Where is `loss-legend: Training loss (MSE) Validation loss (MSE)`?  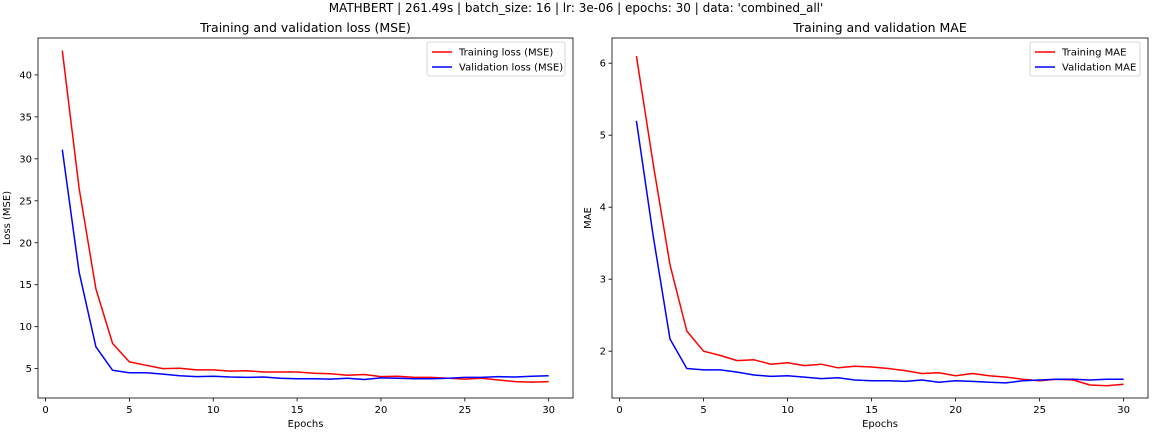
loss-legend: Training loss (MSE) Validation loss (MSE) is located at coordinates (496, 59).